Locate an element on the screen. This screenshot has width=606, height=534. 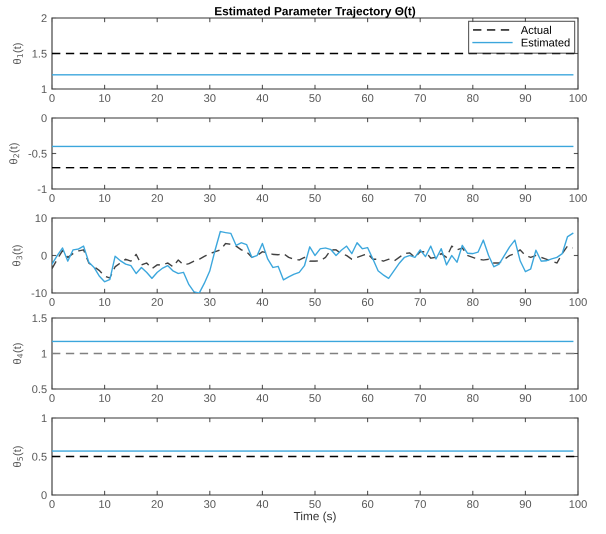
y-axis-title: θ$_{3}$(t) is located at coordinates (17, 255).